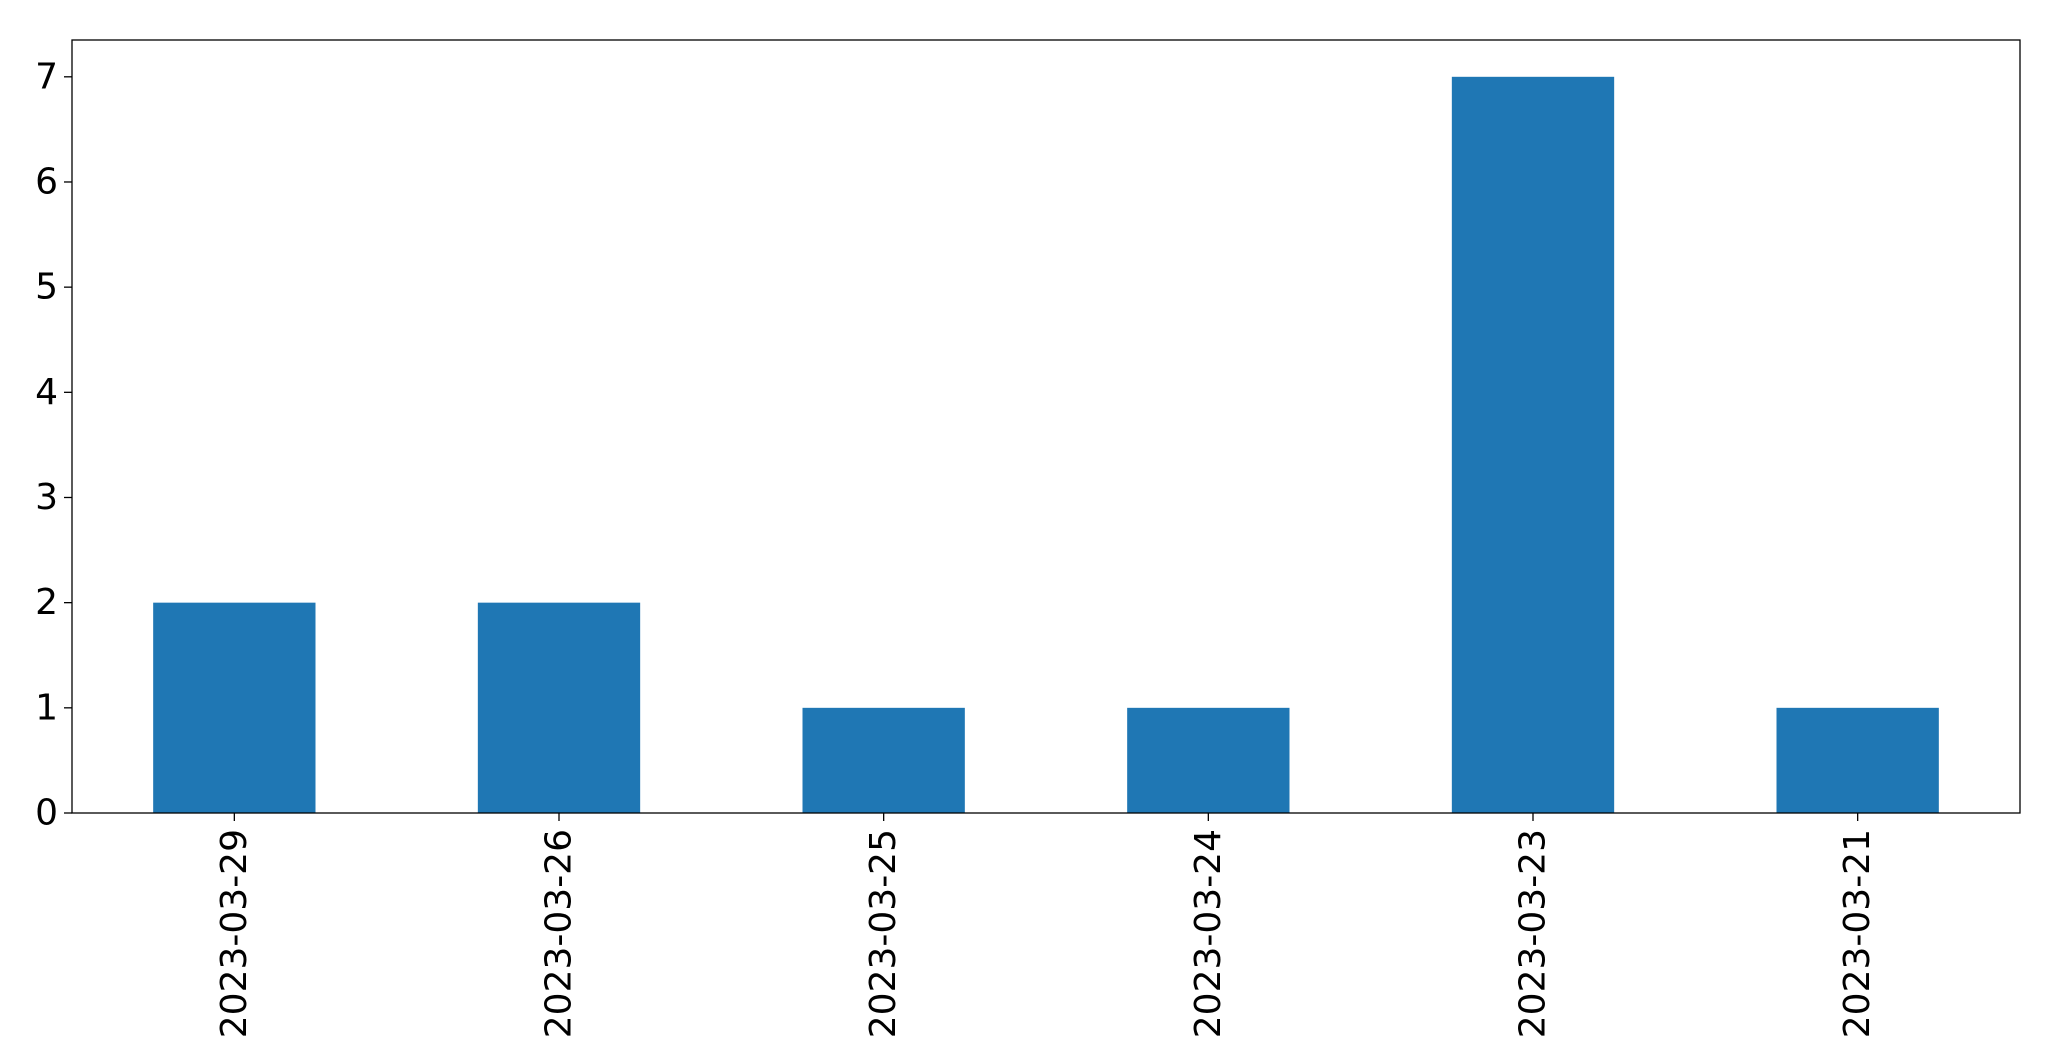  What do you see at coordinates (1533, 933) in the screenshot?
I see `x-tick-label: 2023-03-23` at bounding box center [1533, 933].